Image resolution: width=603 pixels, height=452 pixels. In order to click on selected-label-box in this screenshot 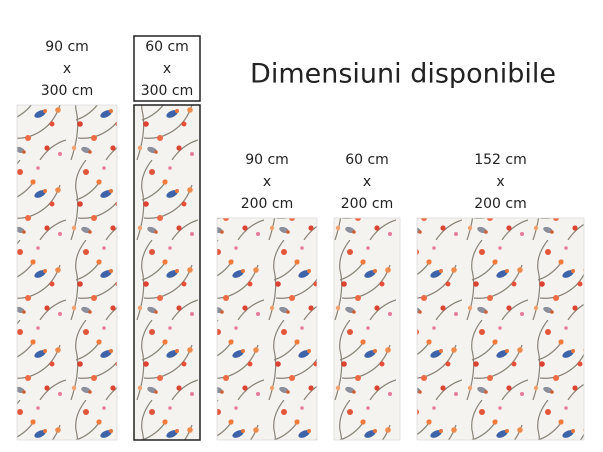, I will do `click(167, 68)`.